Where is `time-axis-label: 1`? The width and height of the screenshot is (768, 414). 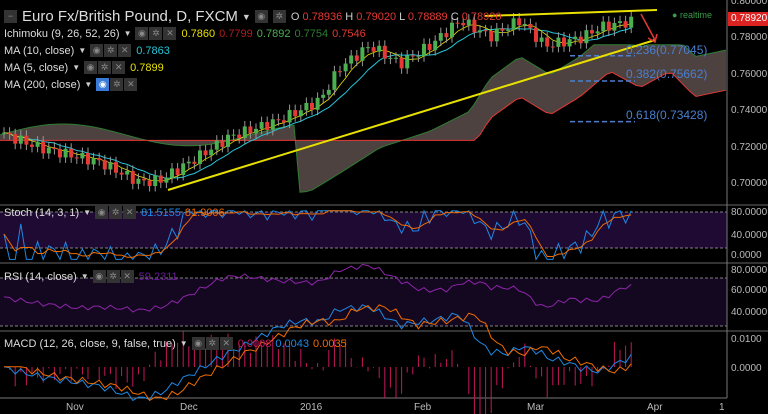 time-axis-label: 1 is located at coordinates (722, 407).